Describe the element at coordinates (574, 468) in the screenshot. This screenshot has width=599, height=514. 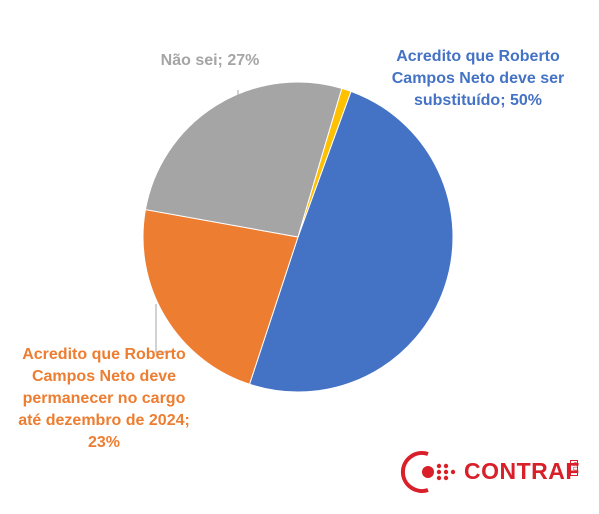
I see `contraf-logo-sub: CUT` at that location.